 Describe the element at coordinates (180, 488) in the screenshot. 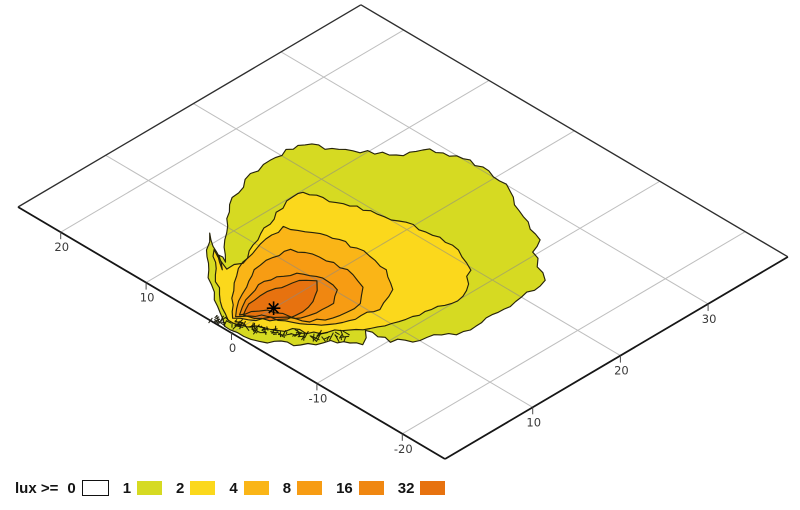

I see `legend-label-2: 2` at that location.